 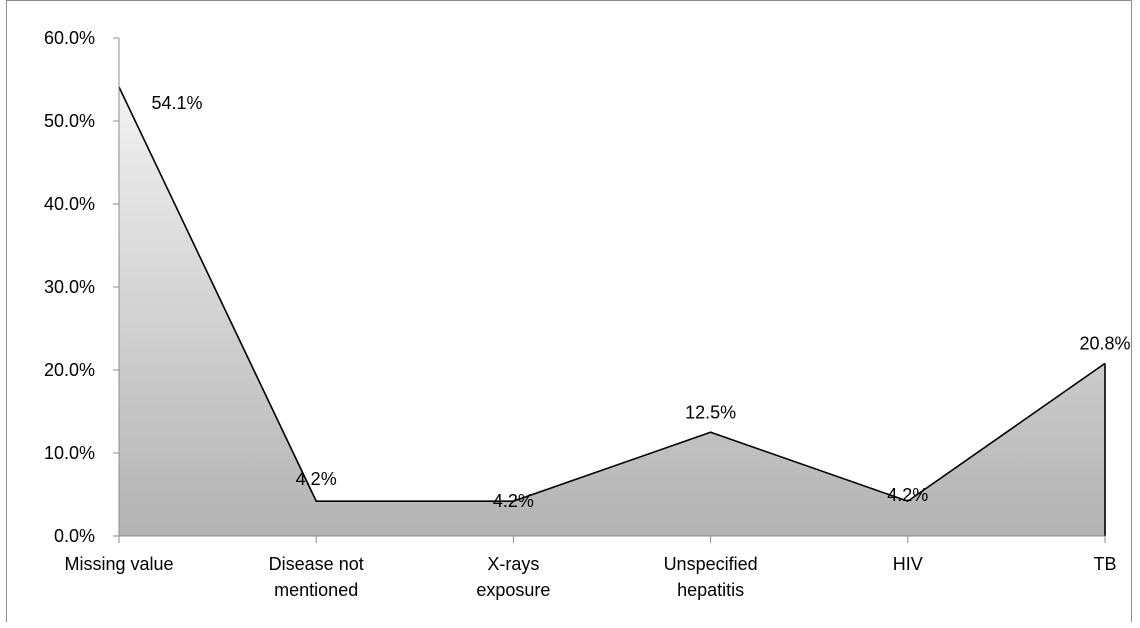 I want to click on x-tick-label: Unspecified hepatitis, so click(x=711, y=577).